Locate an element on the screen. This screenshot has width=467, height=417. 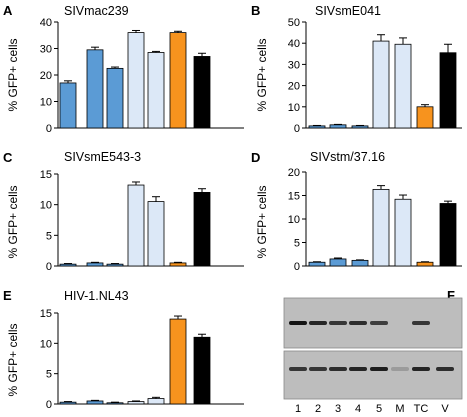
panel-letter-a: A is located at coordinates (8, 10).